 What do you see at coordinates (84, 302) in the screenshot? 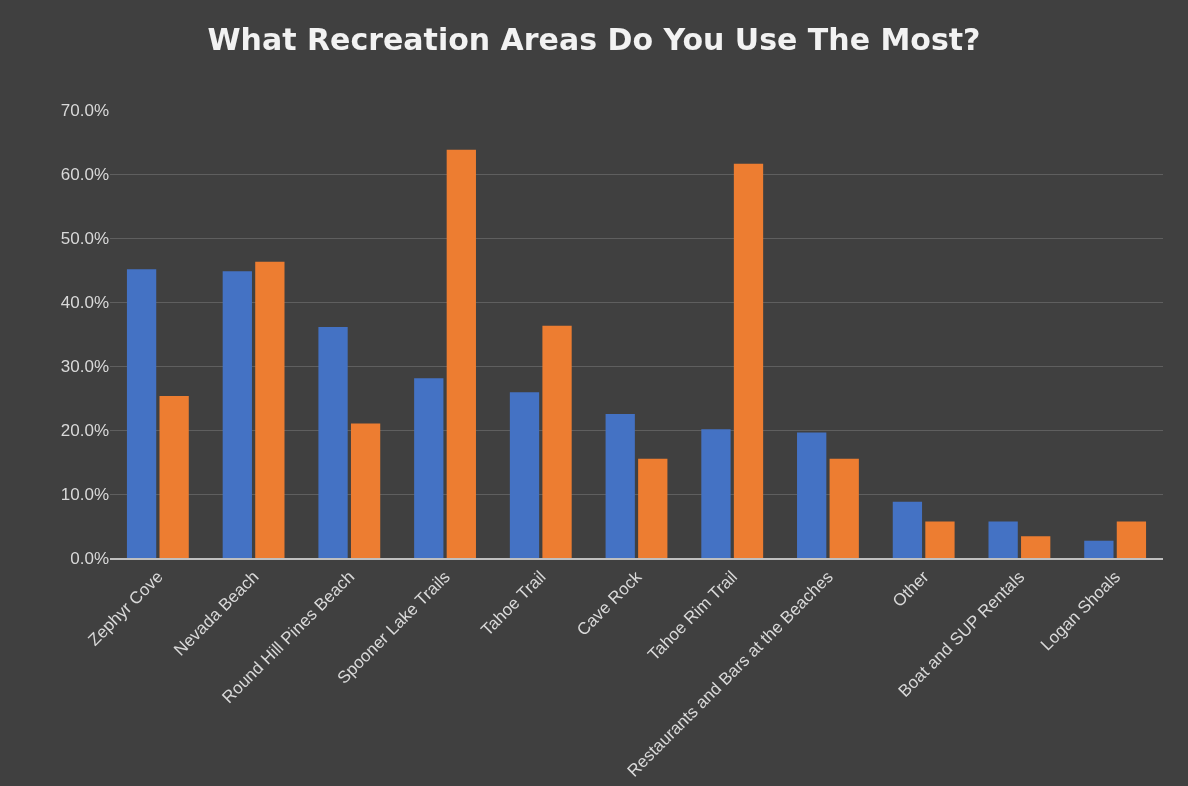
I see `y-tick-label: 40.0%` at bounding box center [84, 302].